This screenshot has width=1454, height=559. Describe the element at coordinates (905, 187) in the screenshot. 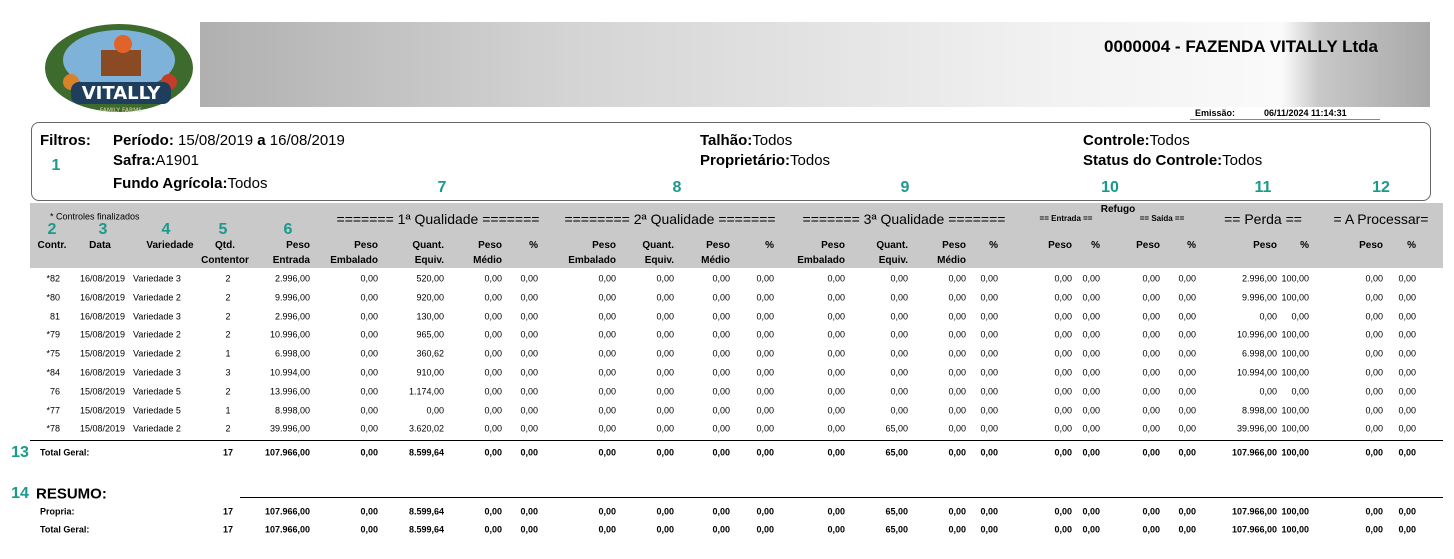

I see `annotation-marker: 9` at that location.